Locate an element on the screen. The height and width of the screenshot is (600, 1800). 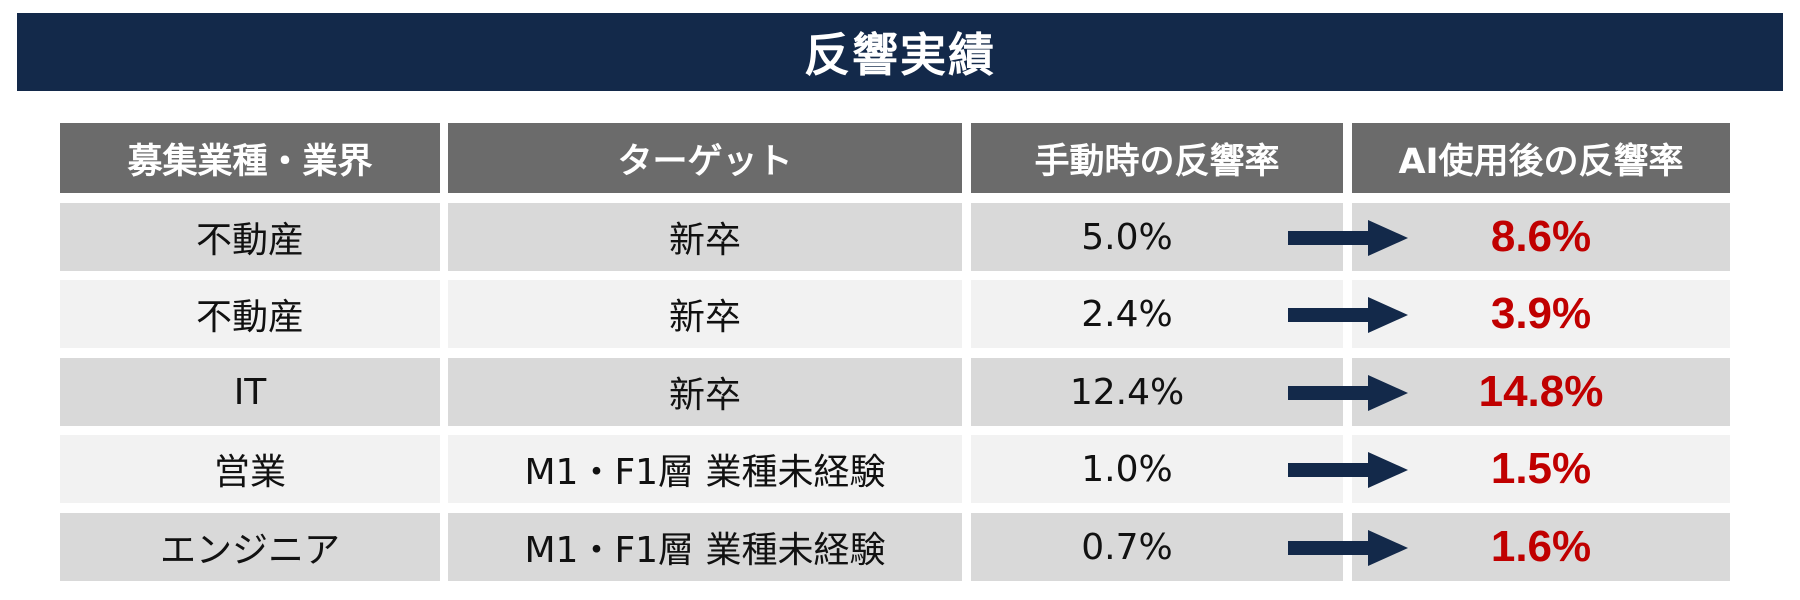
manual-rate-value: 1.0% is located at coordinates (1127, 469).